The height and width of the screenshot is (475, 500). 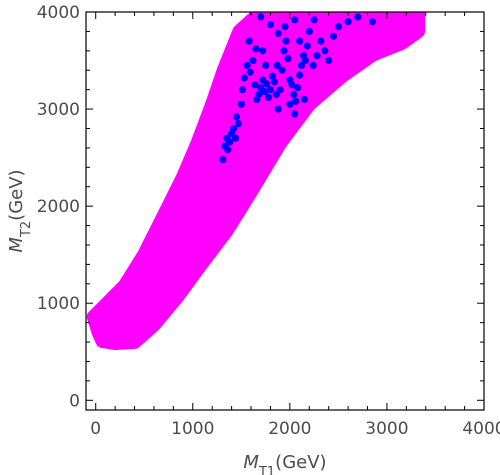 What do you see at coordinates (58, 304) in the screenshot?
I see `y-tick-label: 1000` at bounding box center [58, 304].